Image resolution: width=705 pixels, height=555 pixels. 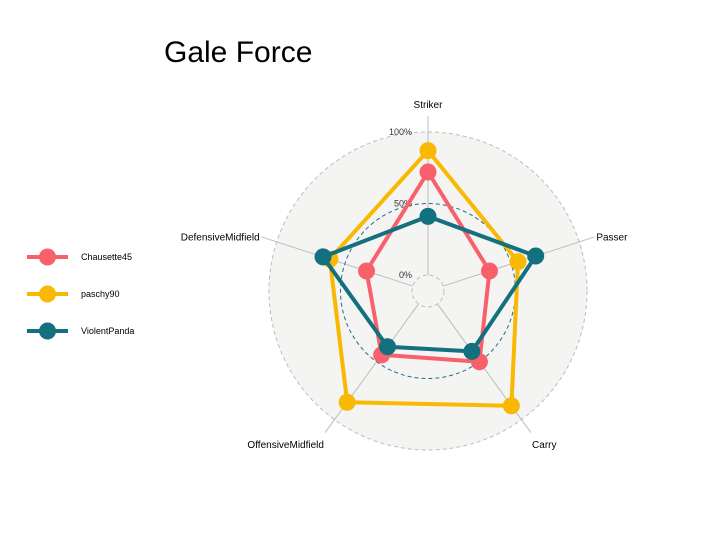 What do you see at coordinates (220, 237) in the screenshot?
I see `axis-label-DefensiveMidfield: DefensiveMidfield` at bounding box center [220, 237].